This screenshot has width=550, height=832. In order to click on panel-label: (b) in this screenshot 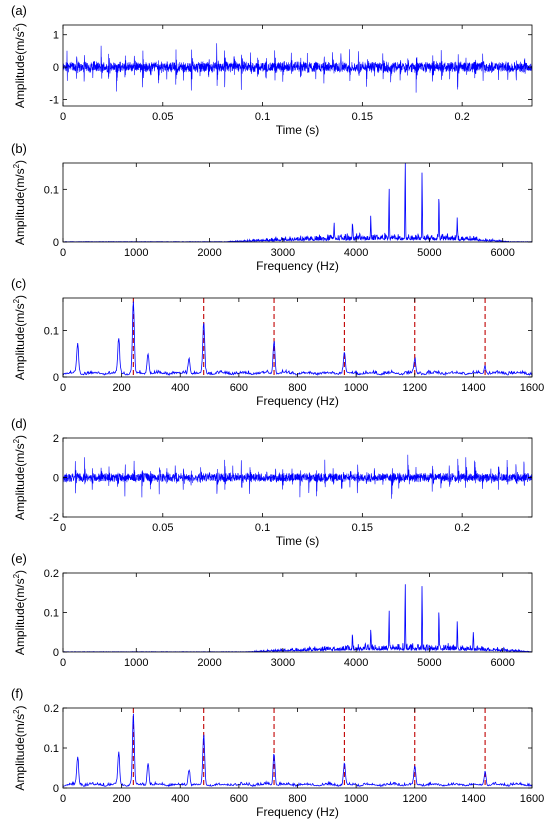, I will do `click(19, 148)`.